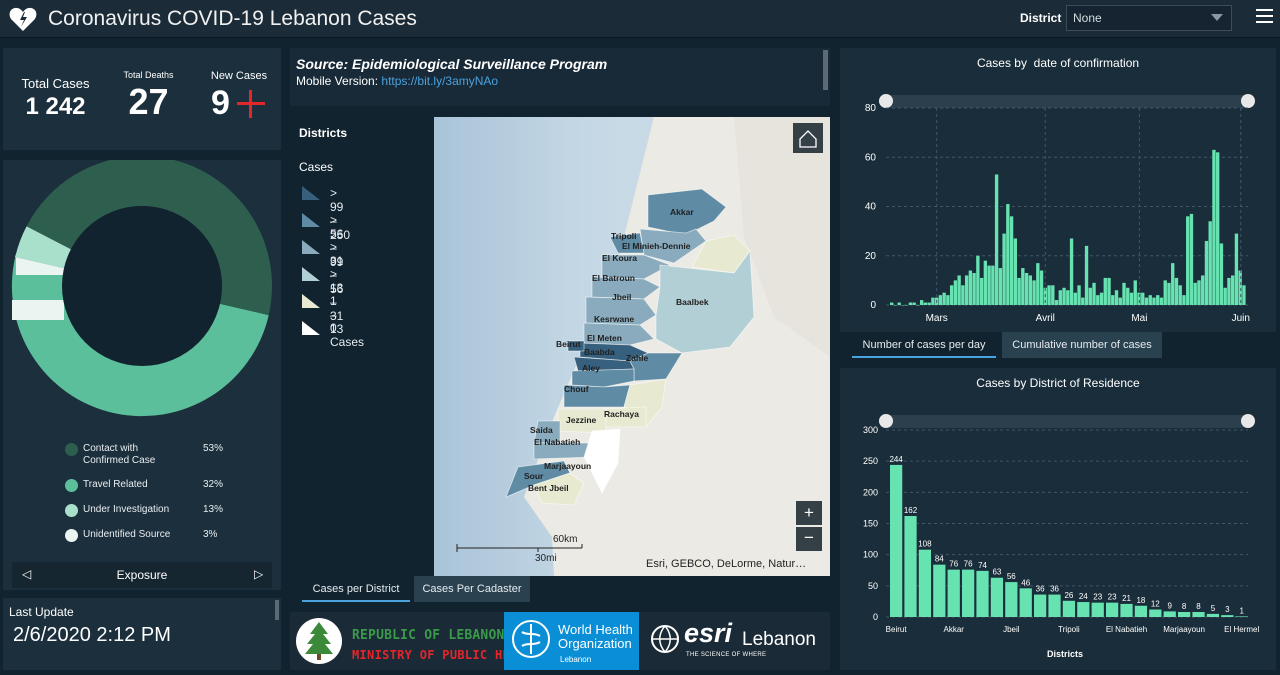  I want to click on donut-slice-investigation, so click(43, 247).